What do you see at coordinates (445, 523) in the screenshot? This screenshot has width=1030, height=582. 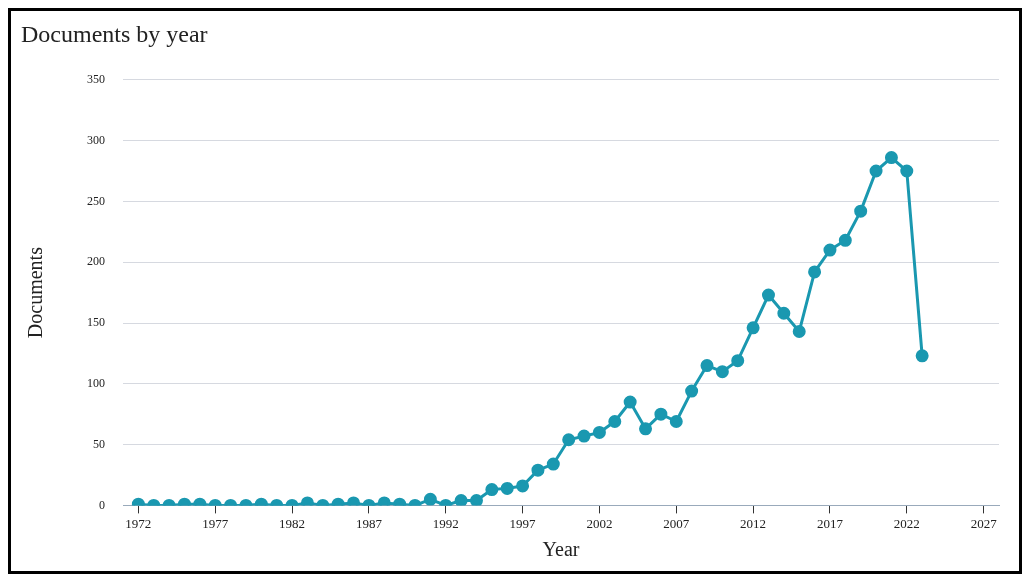 I see `x-tick-label: 1992` at bounding box center [445, 523].